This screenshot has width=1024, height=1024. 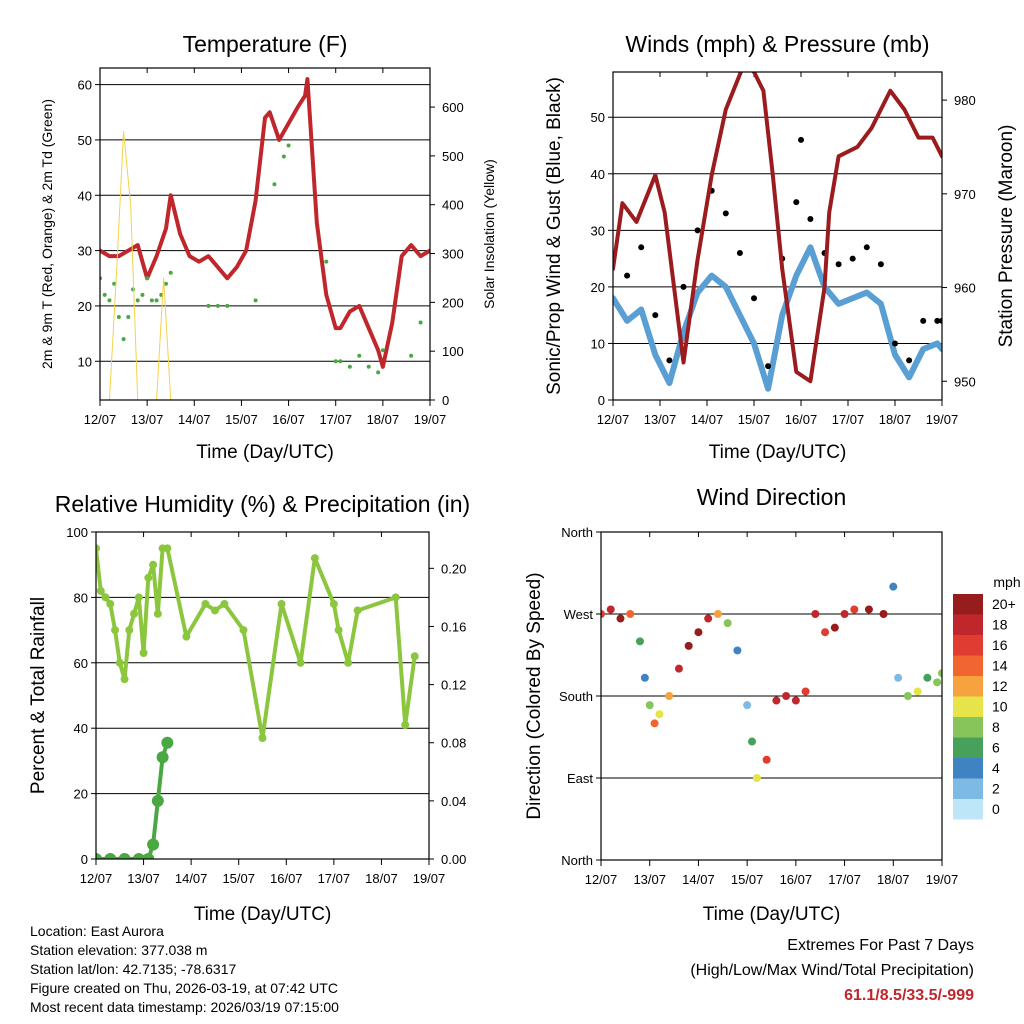 What do you see at coordinates (996, 789) in the screenshot?
I see `legend-label: 2` at bounding box center [996, 789].